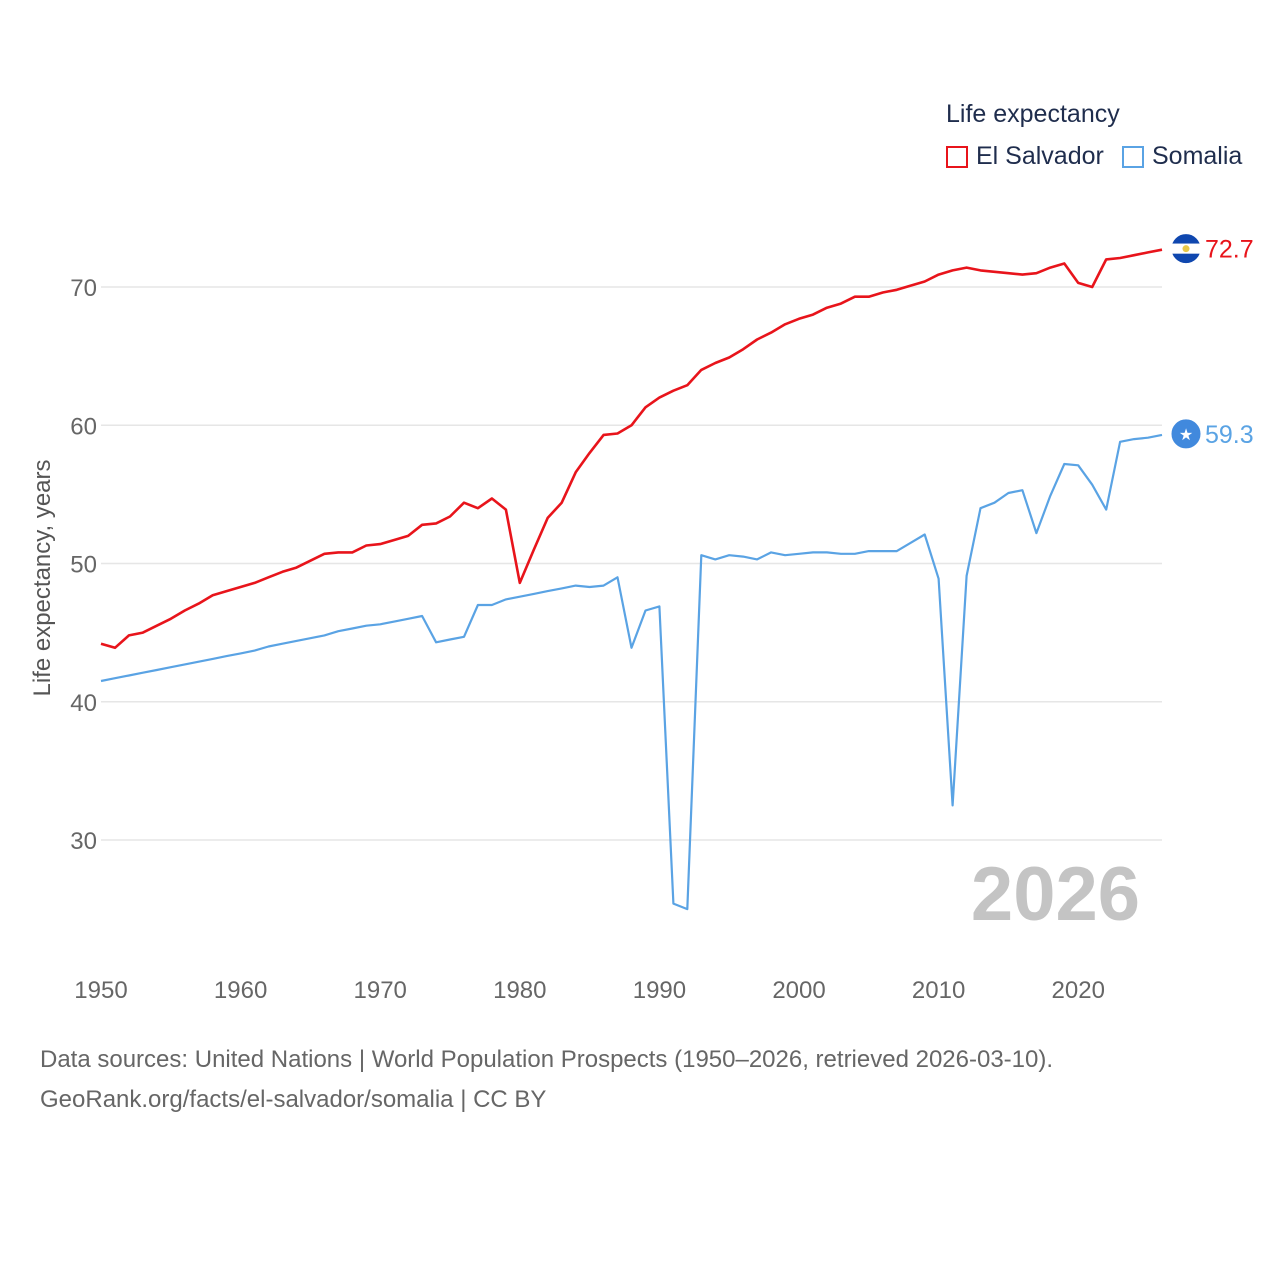  I want to click on y-tick-label: 50, so click(83, 565).